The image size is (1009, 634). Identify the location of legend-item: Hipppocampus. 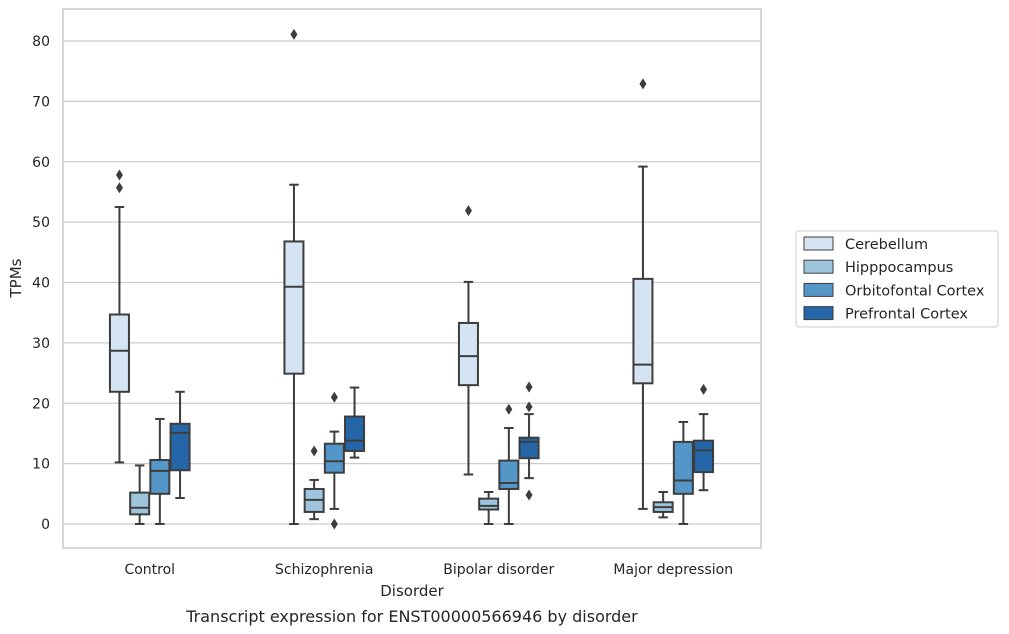
(878, 267).